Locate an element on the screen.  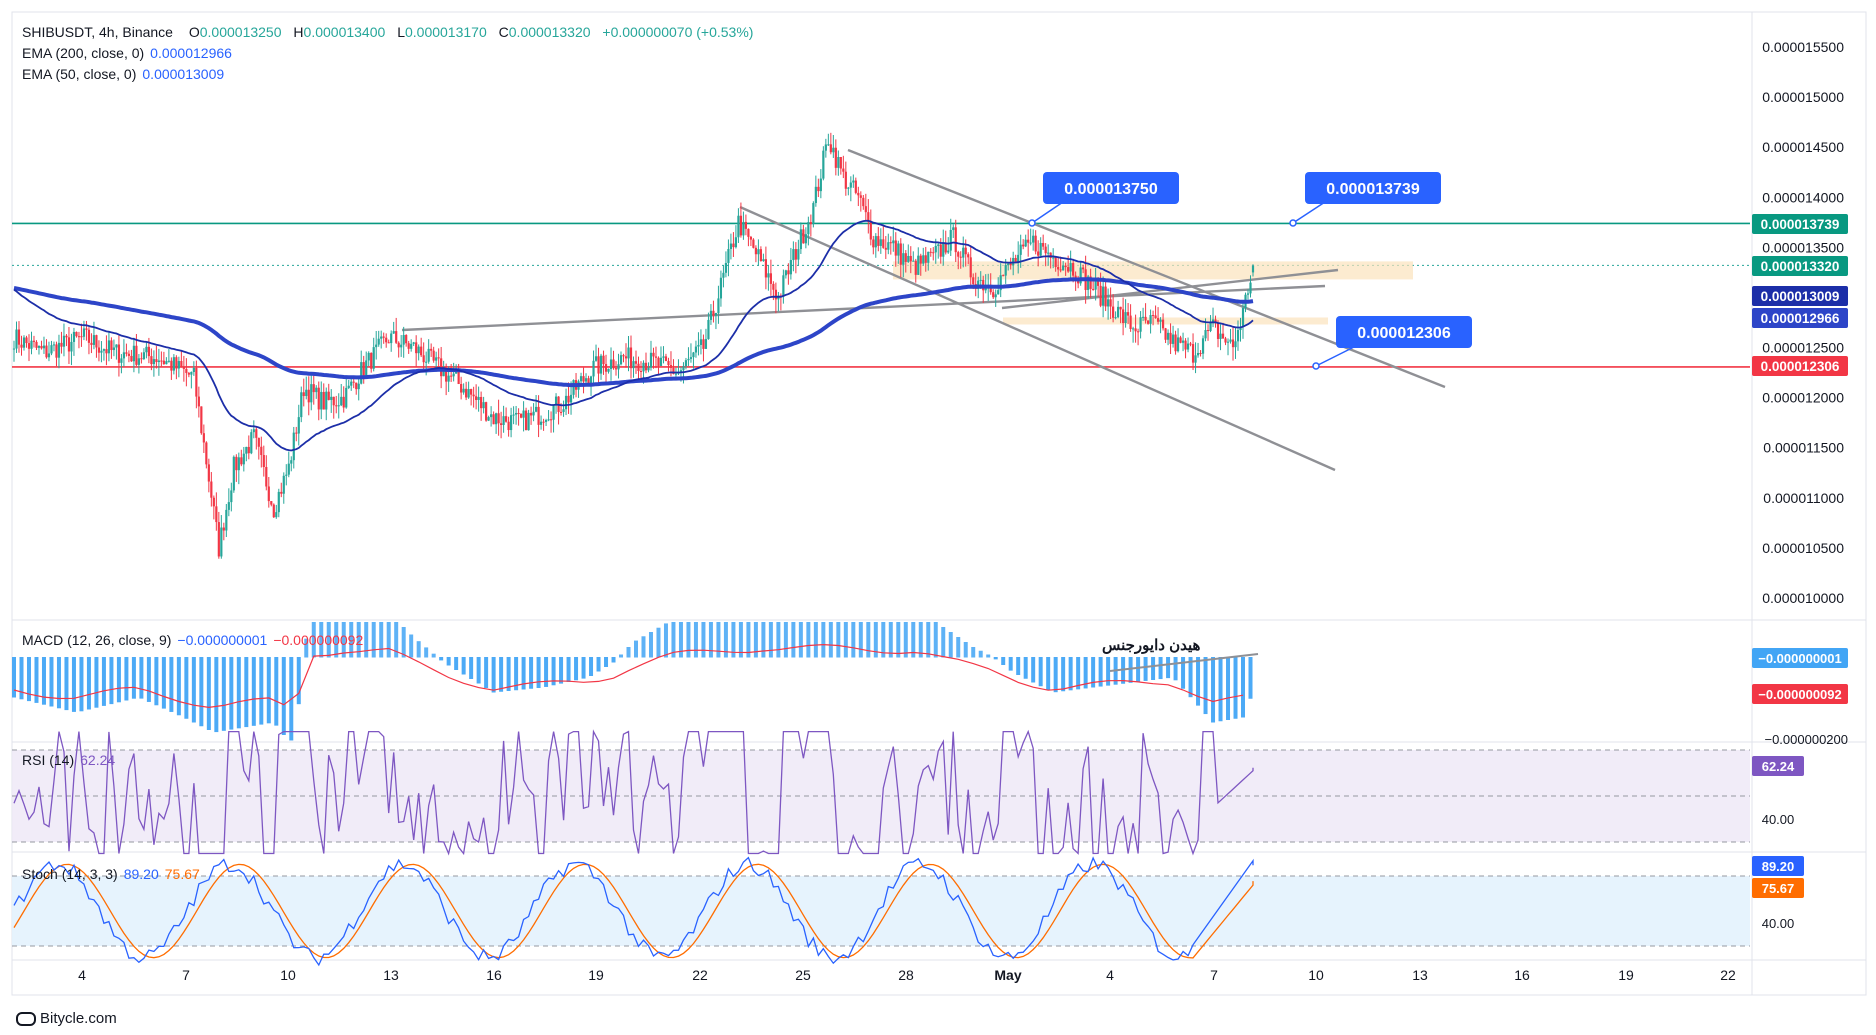
callout-anchor is located at coordinates (1316, 366).